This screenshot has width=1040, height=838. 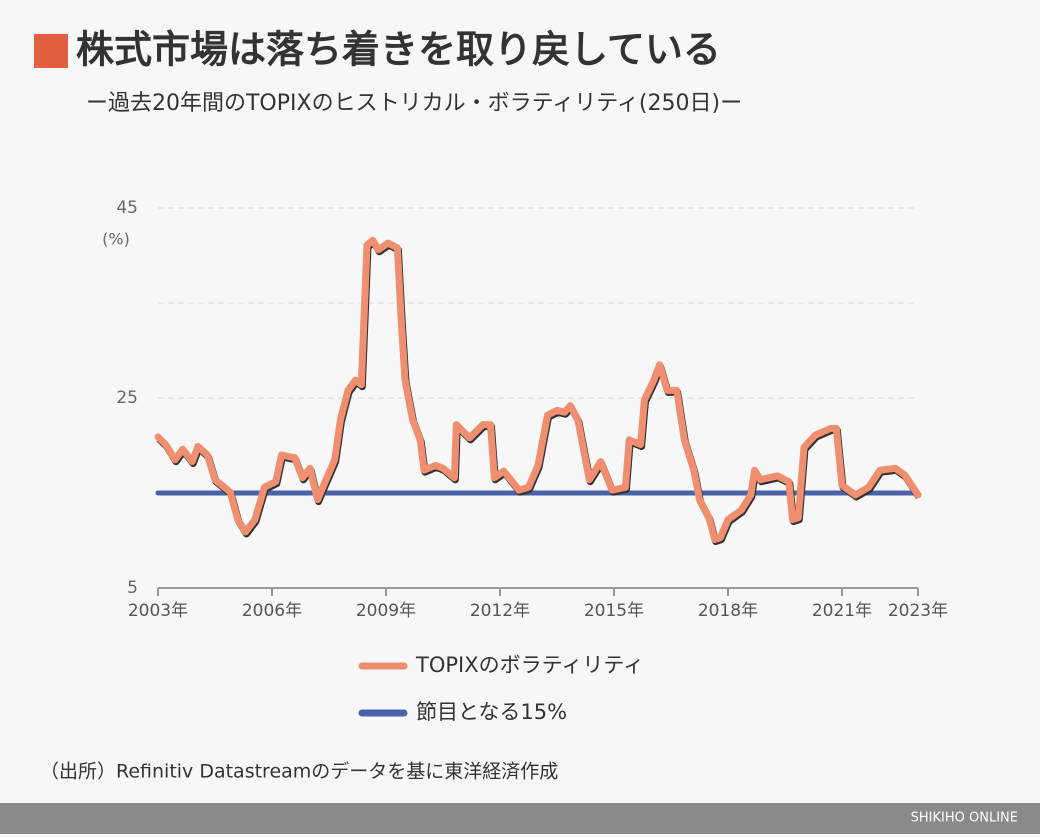 I want to click on y-tick-label: 45, so click(x=127, y=208).